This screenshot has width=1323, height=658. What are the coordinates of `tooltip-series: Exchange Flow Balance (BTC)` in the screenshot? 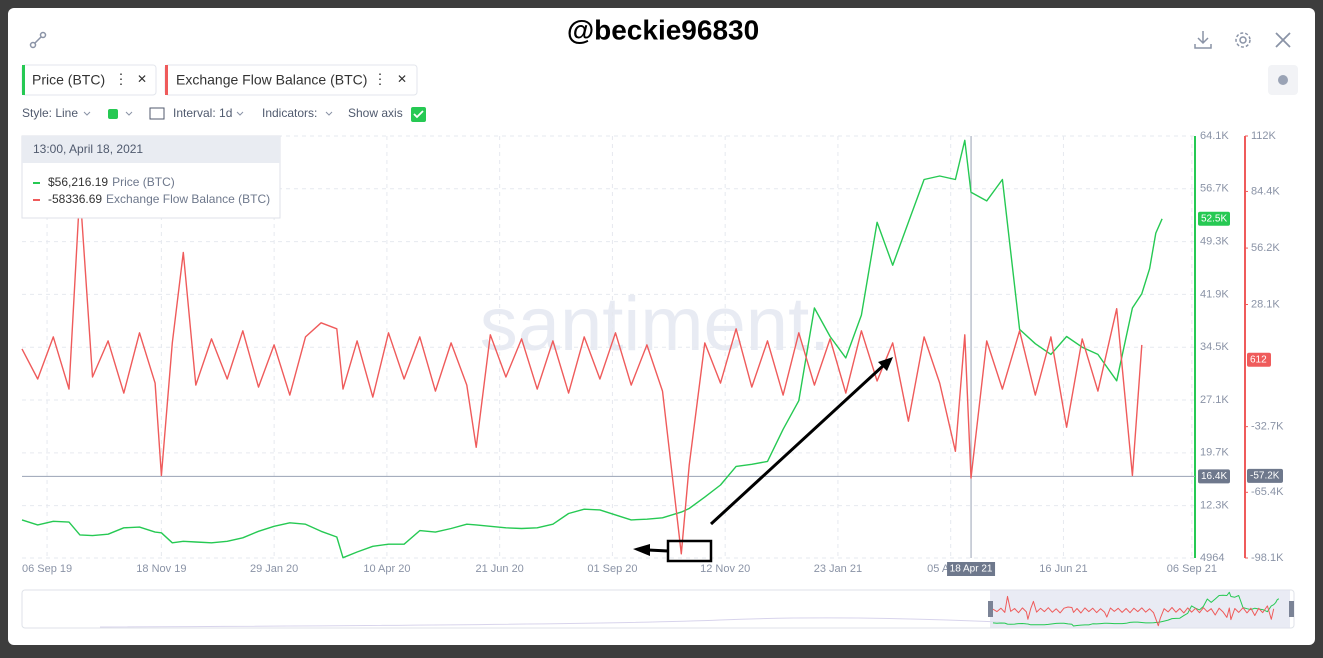 It's located at (188, 199).